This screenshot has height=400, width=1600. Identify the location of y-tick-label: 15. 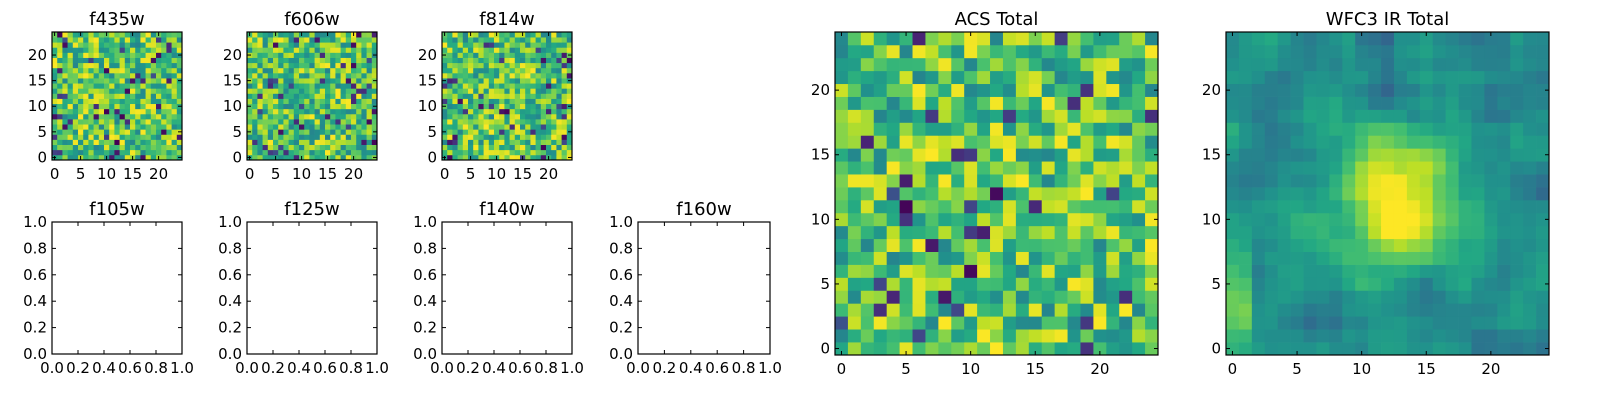
(427, 81).